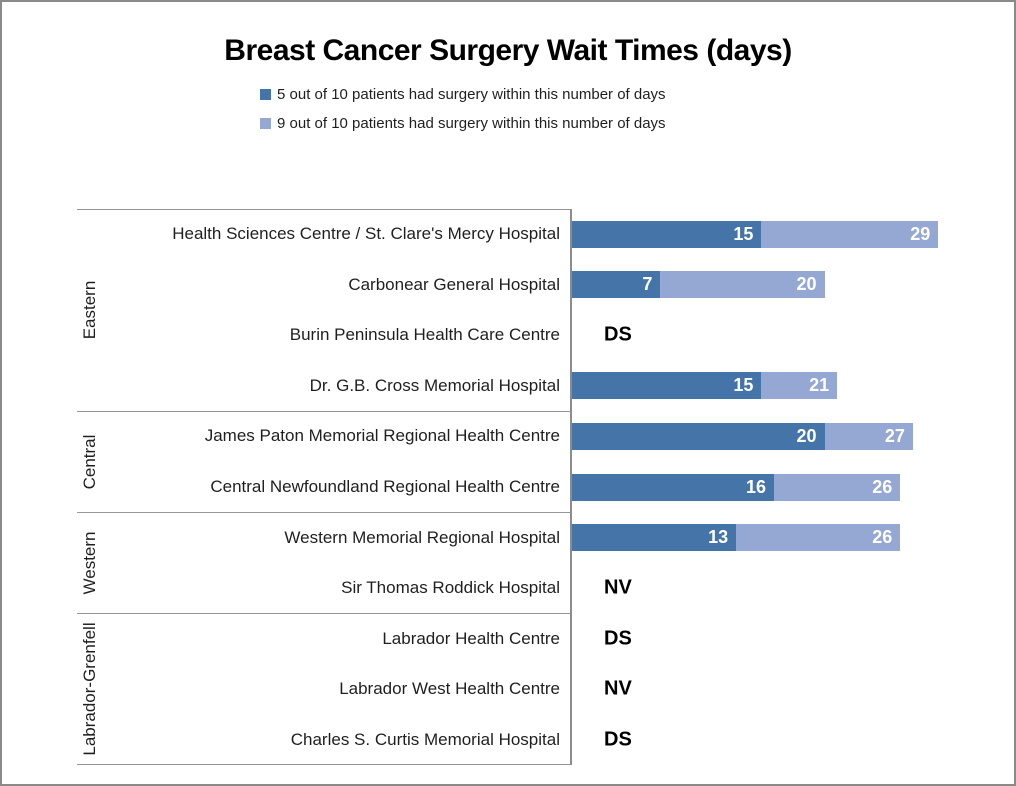  Describe the element at coordinates (673, 487) in the screenshot. I see `bar-segment-p50: 16` at that location.